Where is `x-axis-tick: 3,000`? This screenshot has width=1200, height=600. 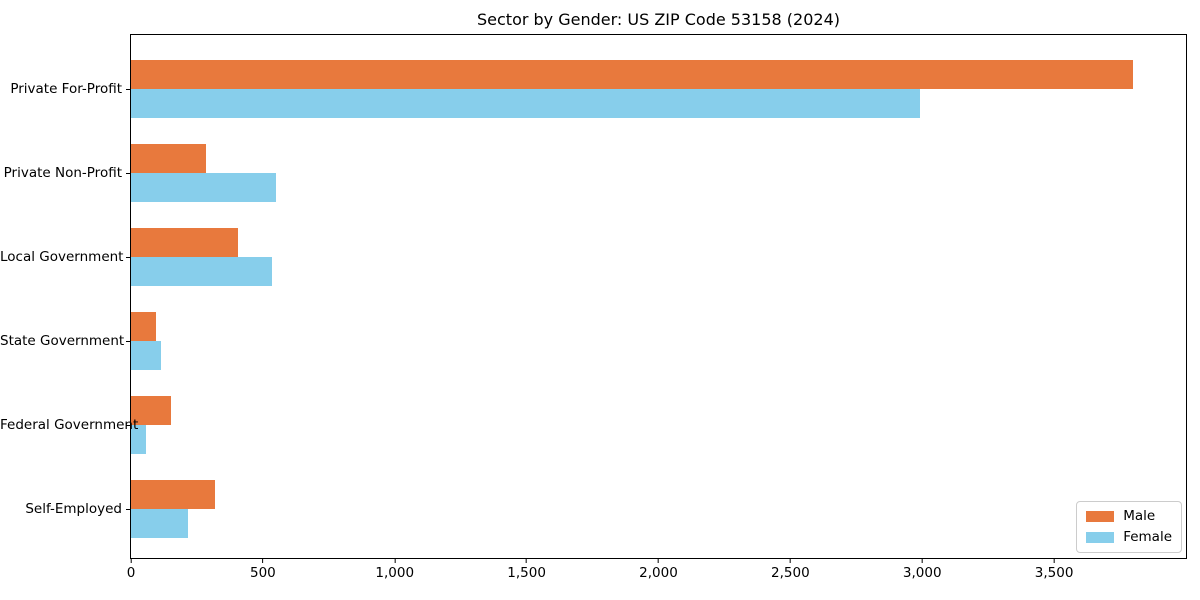 x-axis-tick: 3,000 is located at coordinates (922, 570).